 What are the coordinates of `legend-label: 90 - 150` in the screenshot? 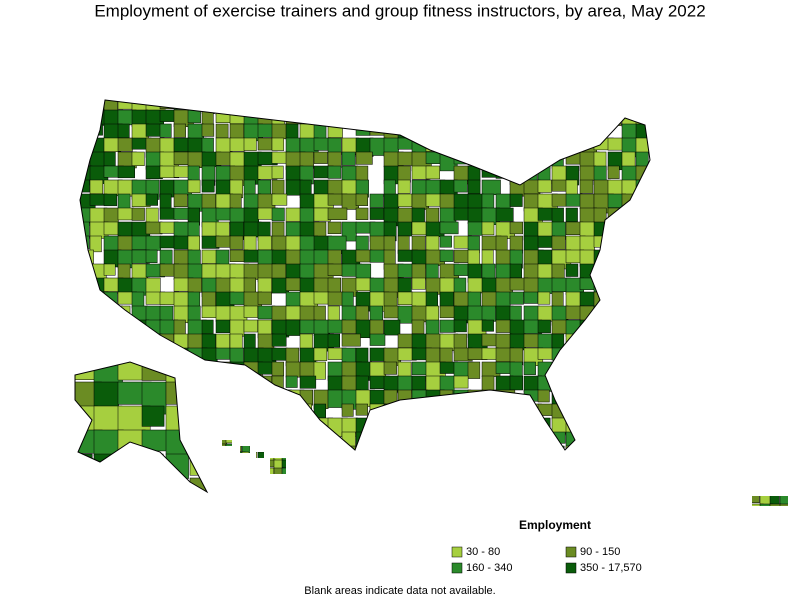 It's located at (600, 552).